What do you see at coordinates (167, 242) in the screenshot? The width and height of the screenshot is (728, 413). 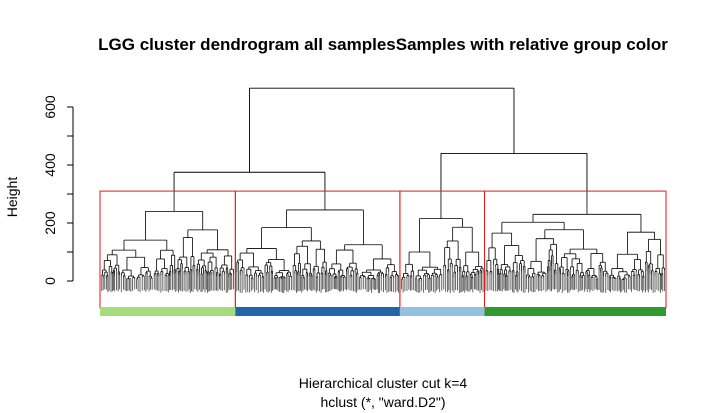 I see `cluster-c1-subtree` at bounding box center [167, 242].